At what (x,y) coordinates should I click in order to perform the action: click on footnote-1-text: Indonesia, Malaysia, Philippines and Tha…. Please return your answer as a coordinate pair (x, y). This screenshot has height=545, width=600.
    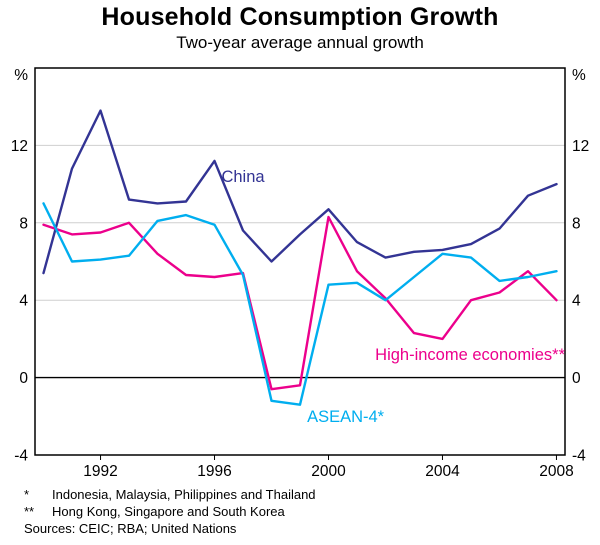
    Looking at the image, I should click on (184, 494).